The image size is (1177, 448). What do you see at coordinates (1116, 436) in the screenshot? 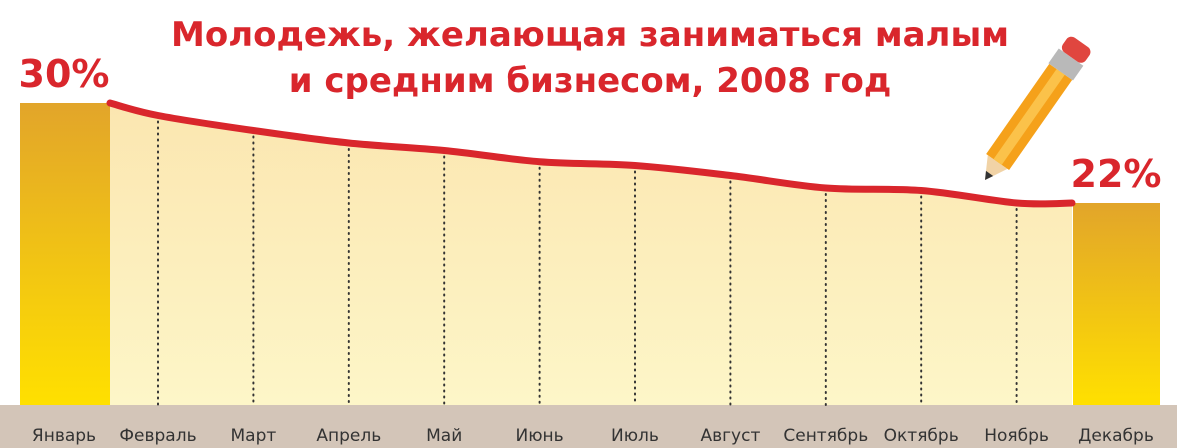
I see `x-tick-label: Декабрь` at bounding box center [1116, 436].